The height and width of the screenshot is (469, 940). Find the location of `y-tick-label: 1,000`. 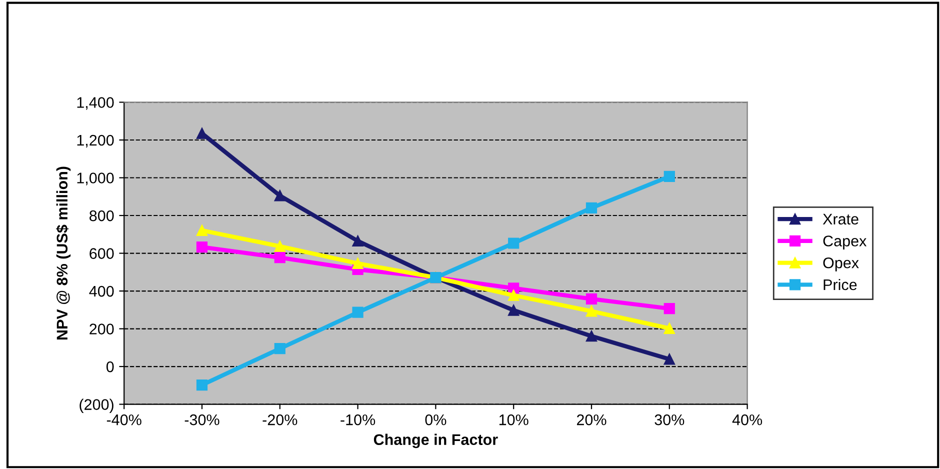

y-tick-label: 1,000 is located at coordinates (95, 179).